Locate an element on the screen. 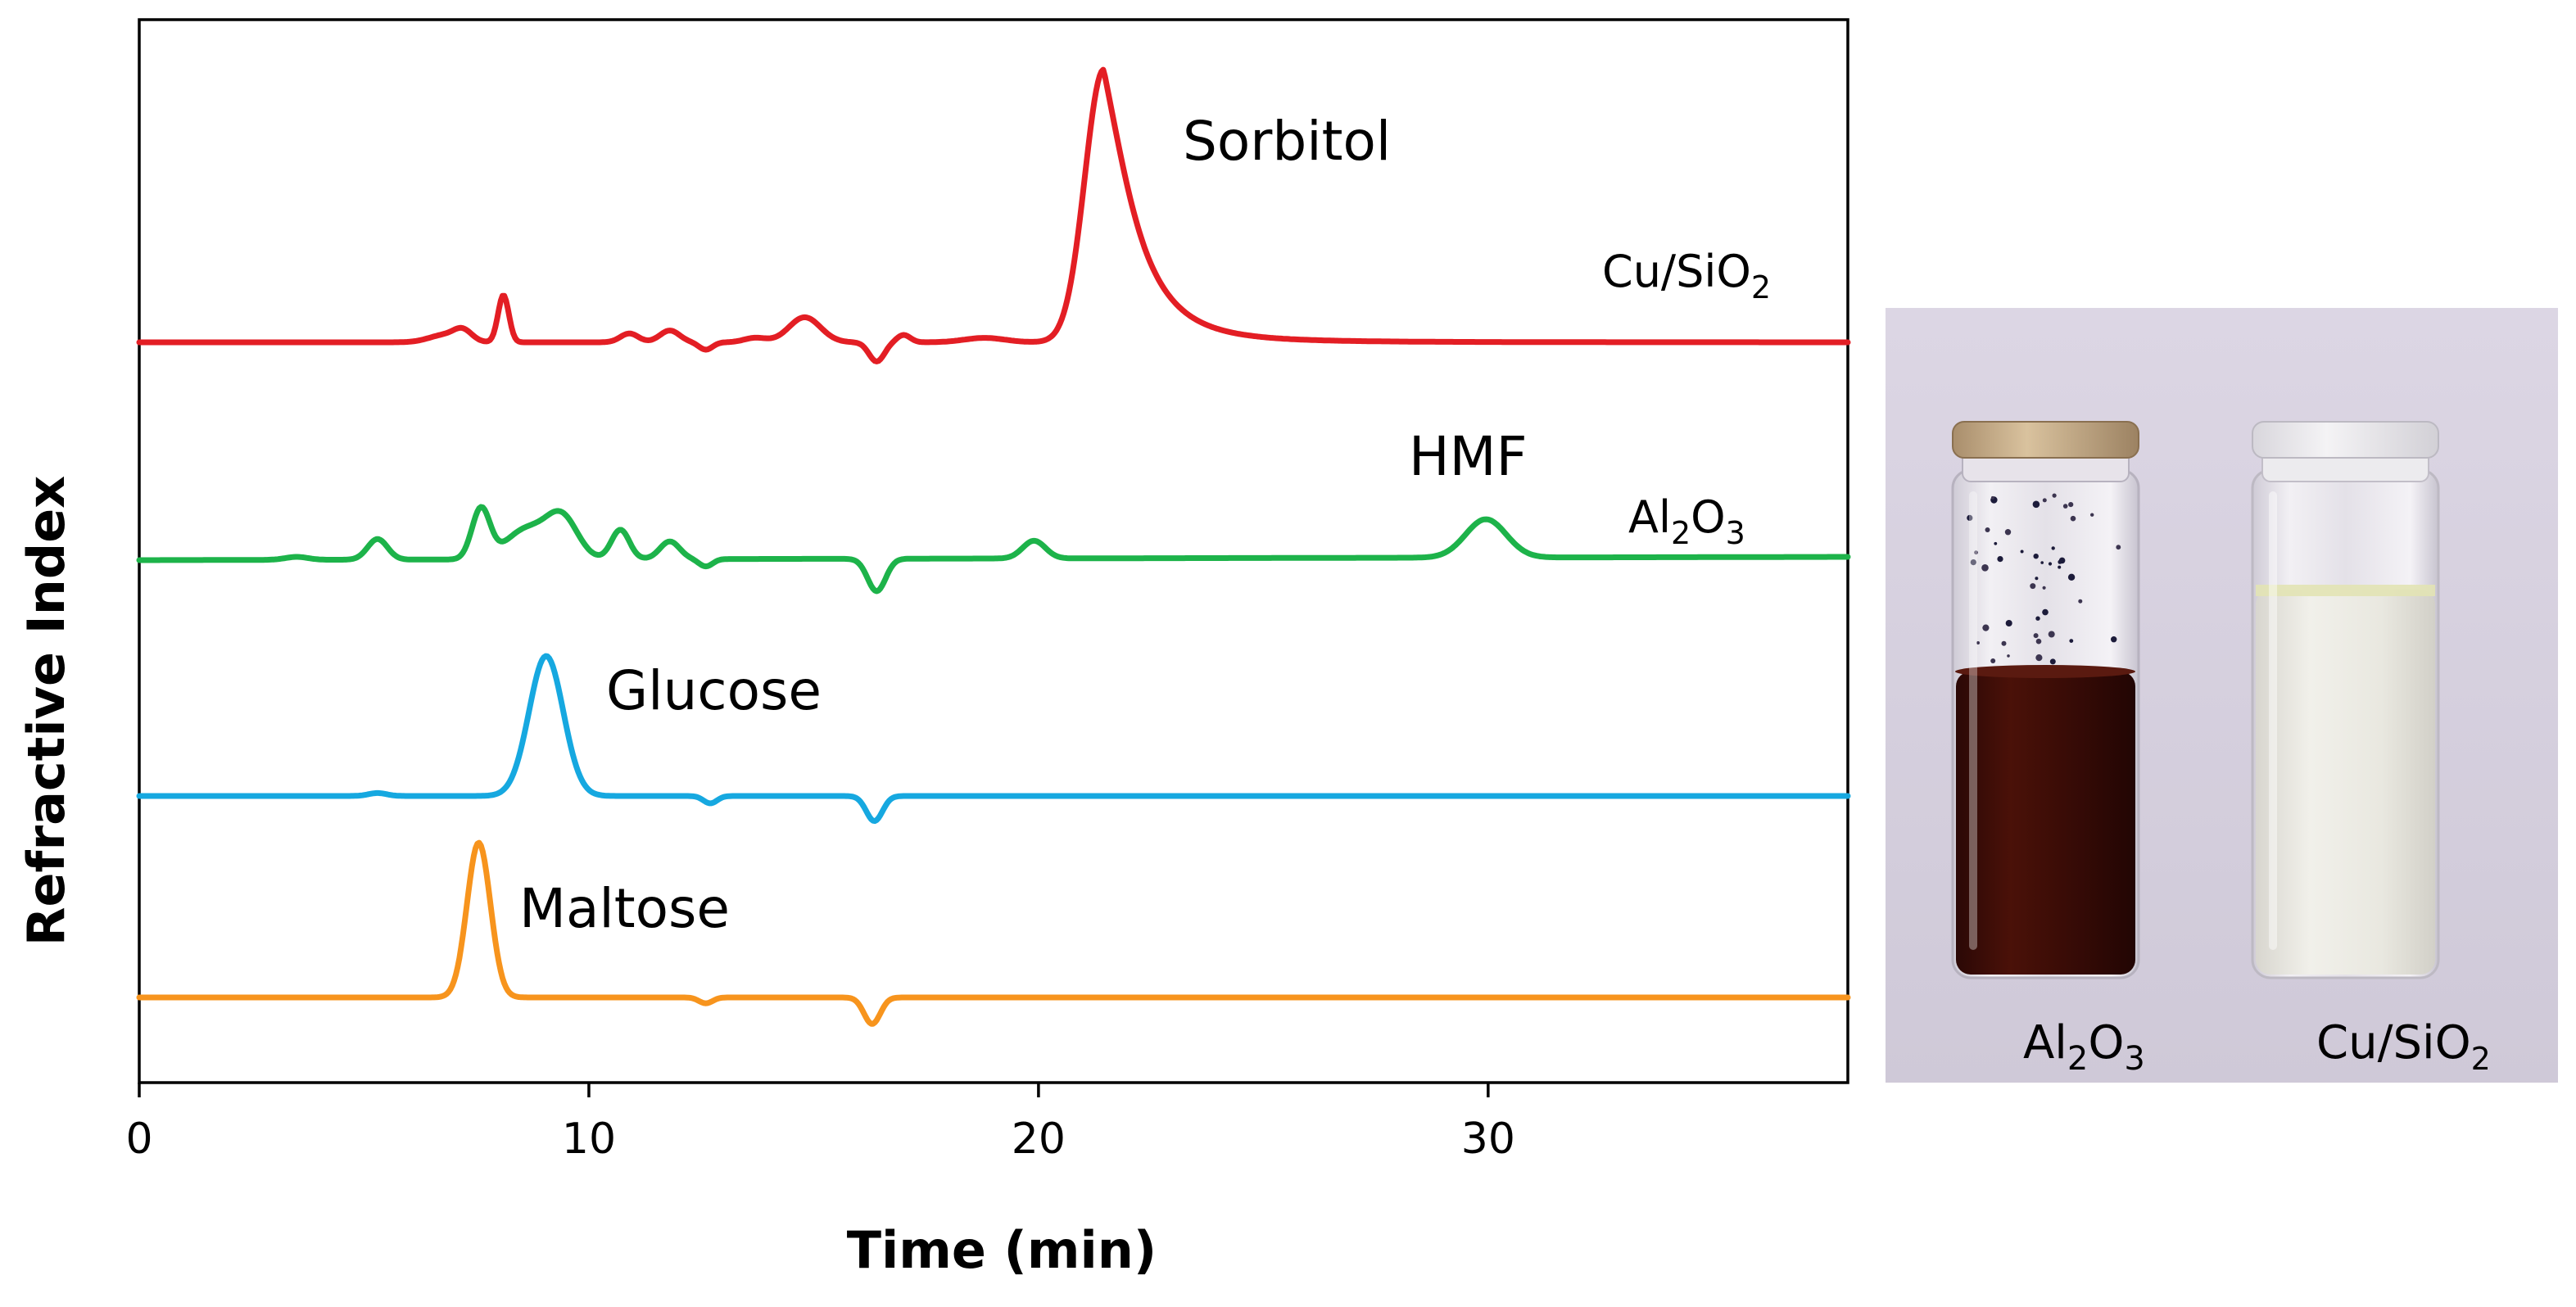 This screenshot has height=1307, width=2576. vial-cu-sio2 is located at coordinates (2345, 700).